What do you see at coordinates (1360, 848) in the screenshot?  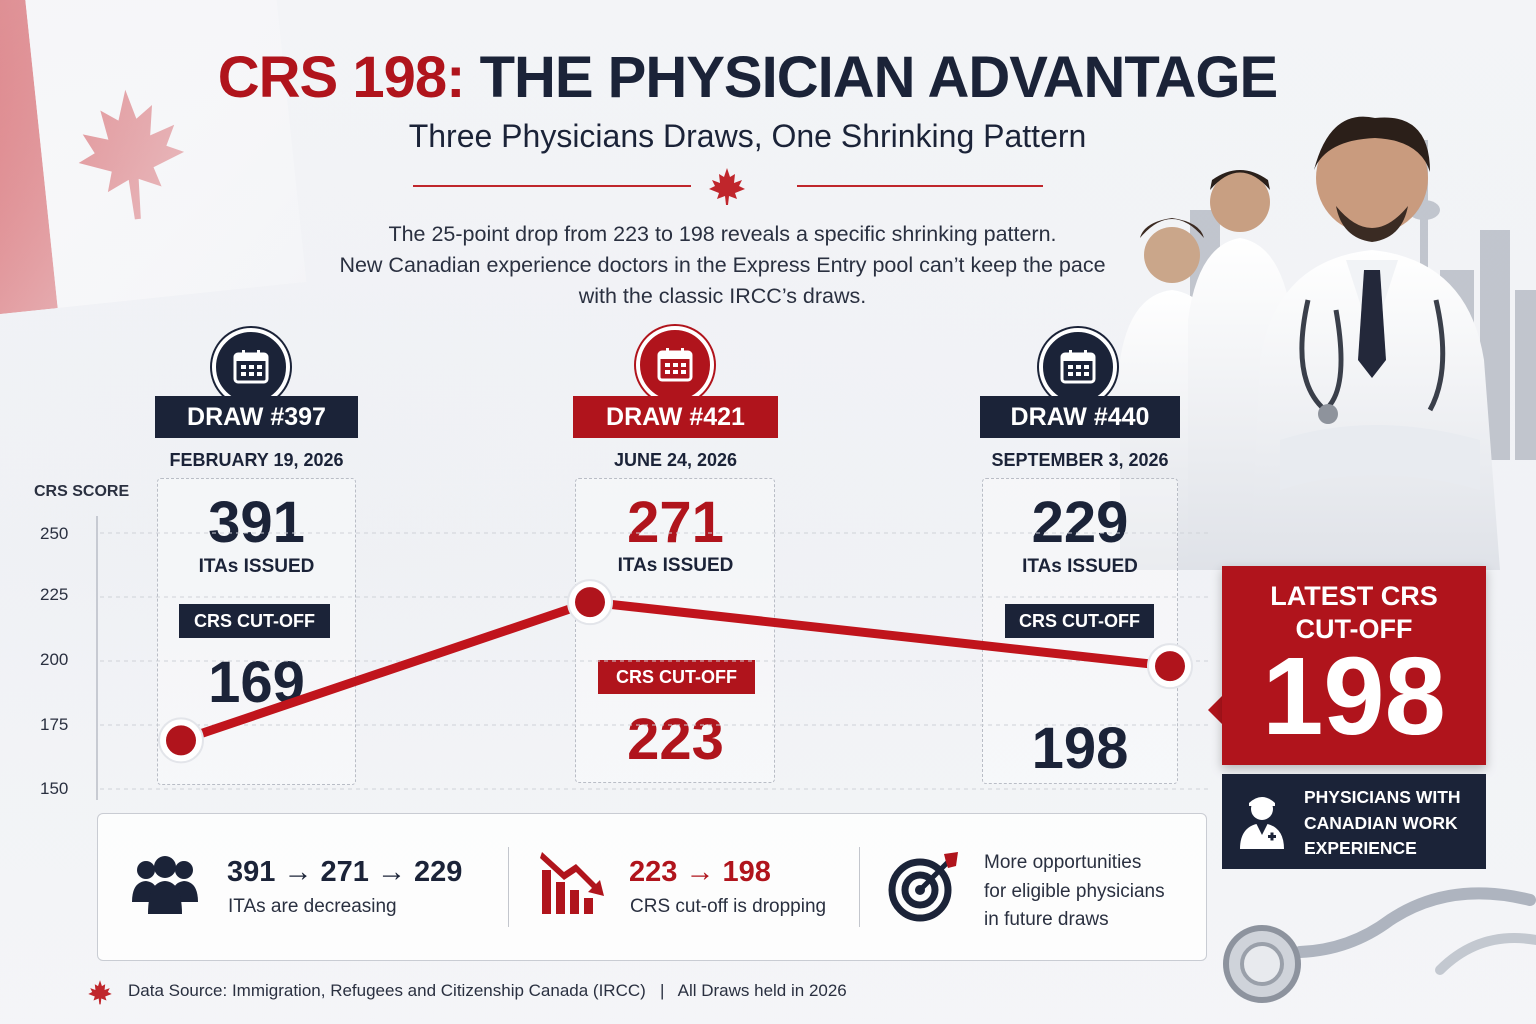 I see `phys-line-3: EXPERIENCE` at bounding box center [1360, 848].